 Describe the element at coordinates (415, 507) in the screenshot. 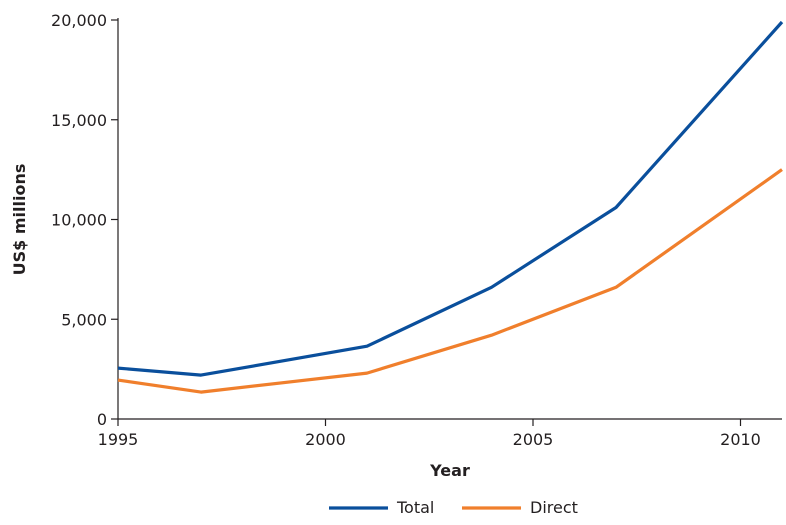

I see `legend-label-total: Total` at that location.